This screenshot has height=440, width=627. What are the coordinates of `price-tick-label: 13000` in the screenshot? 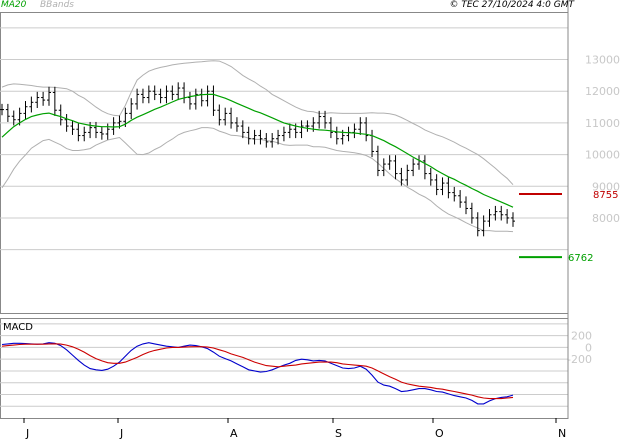 It's located at (602, 60).